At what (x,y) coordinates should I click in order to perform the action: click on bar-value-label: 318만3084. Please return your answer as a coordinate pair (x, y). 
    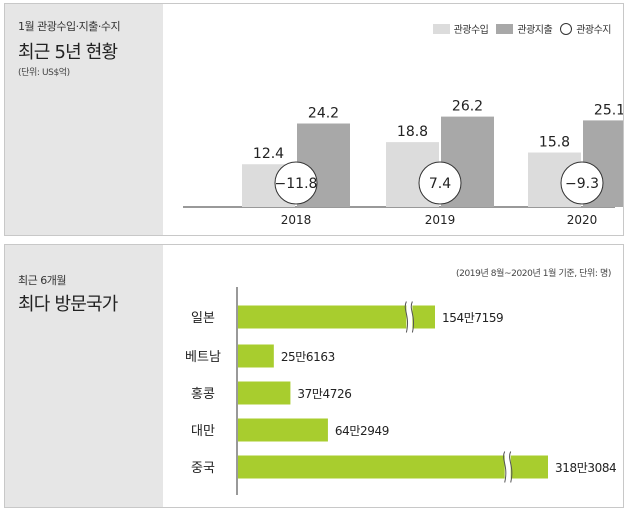
    Looking at the image, I should click on (585, 468).